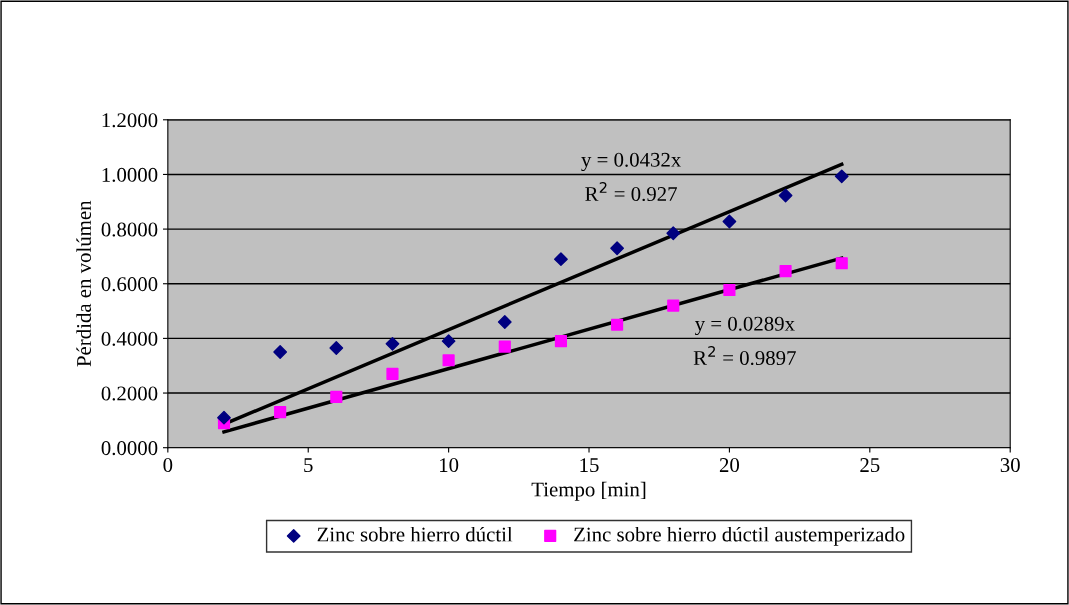  What do you see at coordinates (129, 393) in the screenshot?
I see `y-tick-label: 0.2000` at bounding box center [129, 393].